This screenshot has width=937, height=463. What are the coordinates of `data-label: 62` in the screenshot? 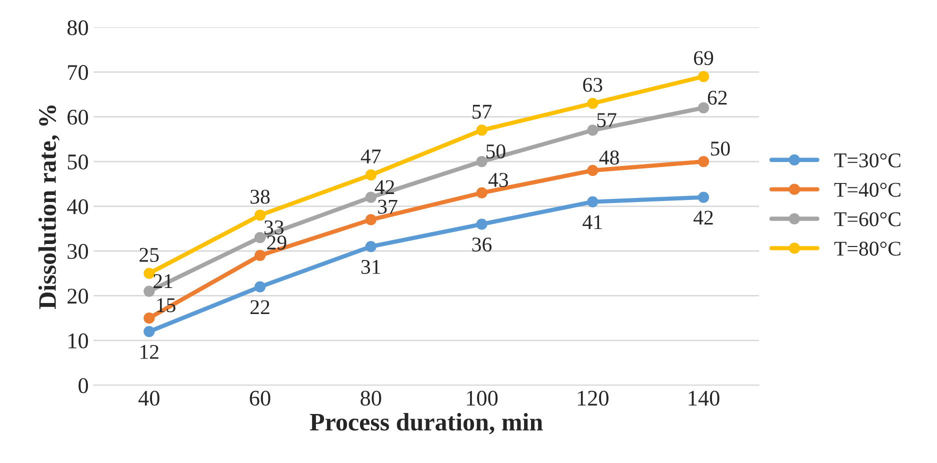 It's located at (717, 97).